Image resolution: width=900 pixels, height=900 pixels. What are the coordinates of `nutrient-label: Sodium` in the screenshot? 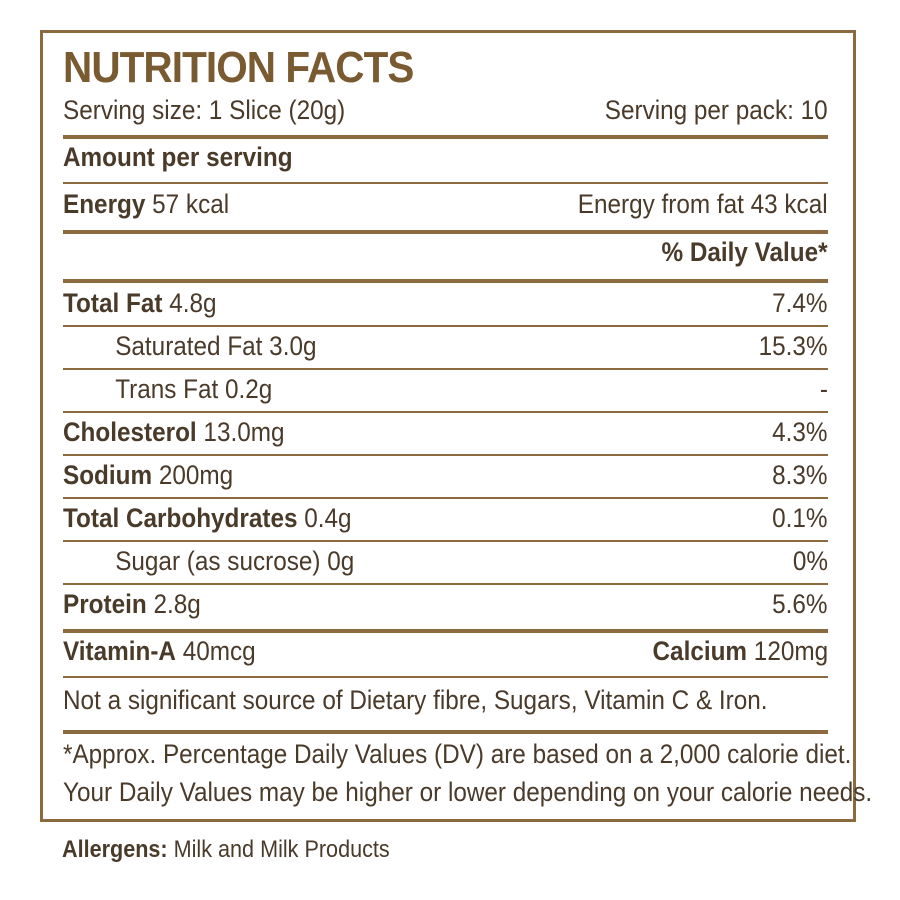 It's located at (108, 475).